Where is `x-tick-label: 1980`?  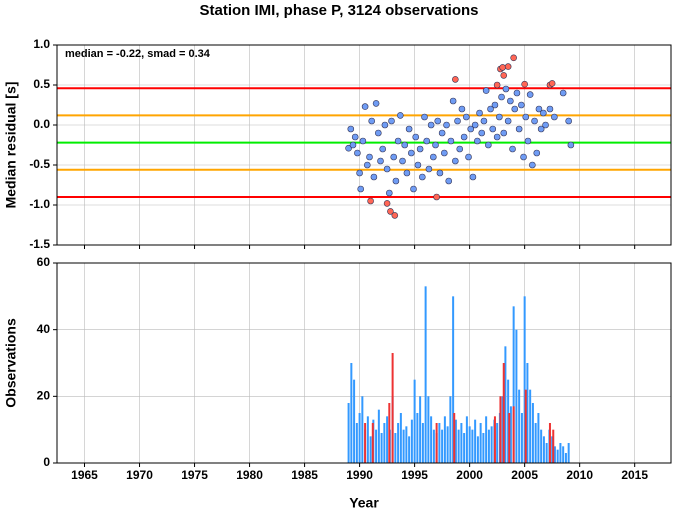
x-tick-label: 1980 is located at coordinates (249, 475).